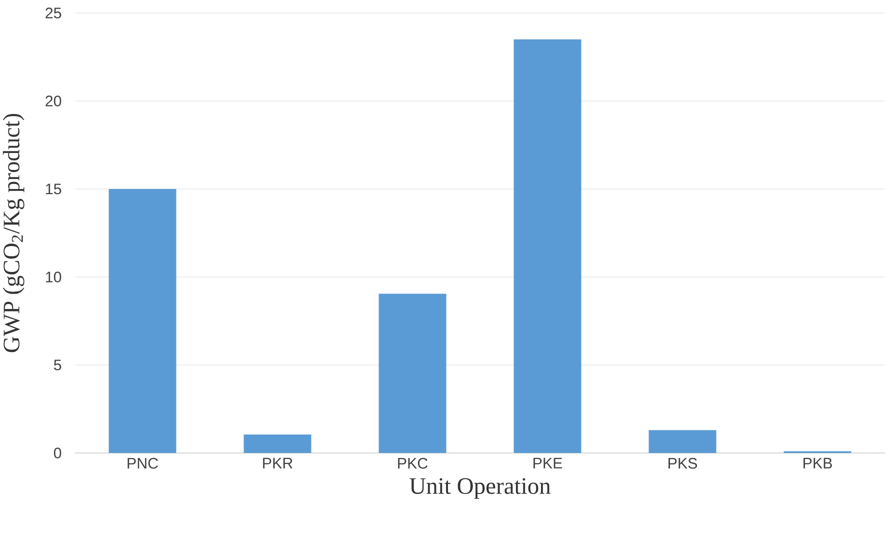 This screenshot has width=895, height=538. Describe the element at coordinates (143, 463) in the screenshot. I see `x-tick-label: PNC` at that location.